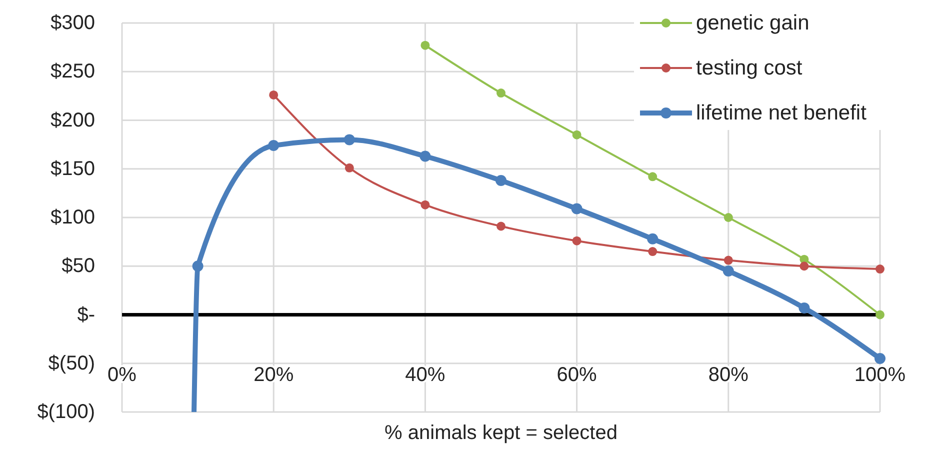 This screenshot has height=452, width=941. What do you see at coordinates (71, 363) in the screenshot?
I see `y-tick-label: $(50)` at bounding box center [71, 363].